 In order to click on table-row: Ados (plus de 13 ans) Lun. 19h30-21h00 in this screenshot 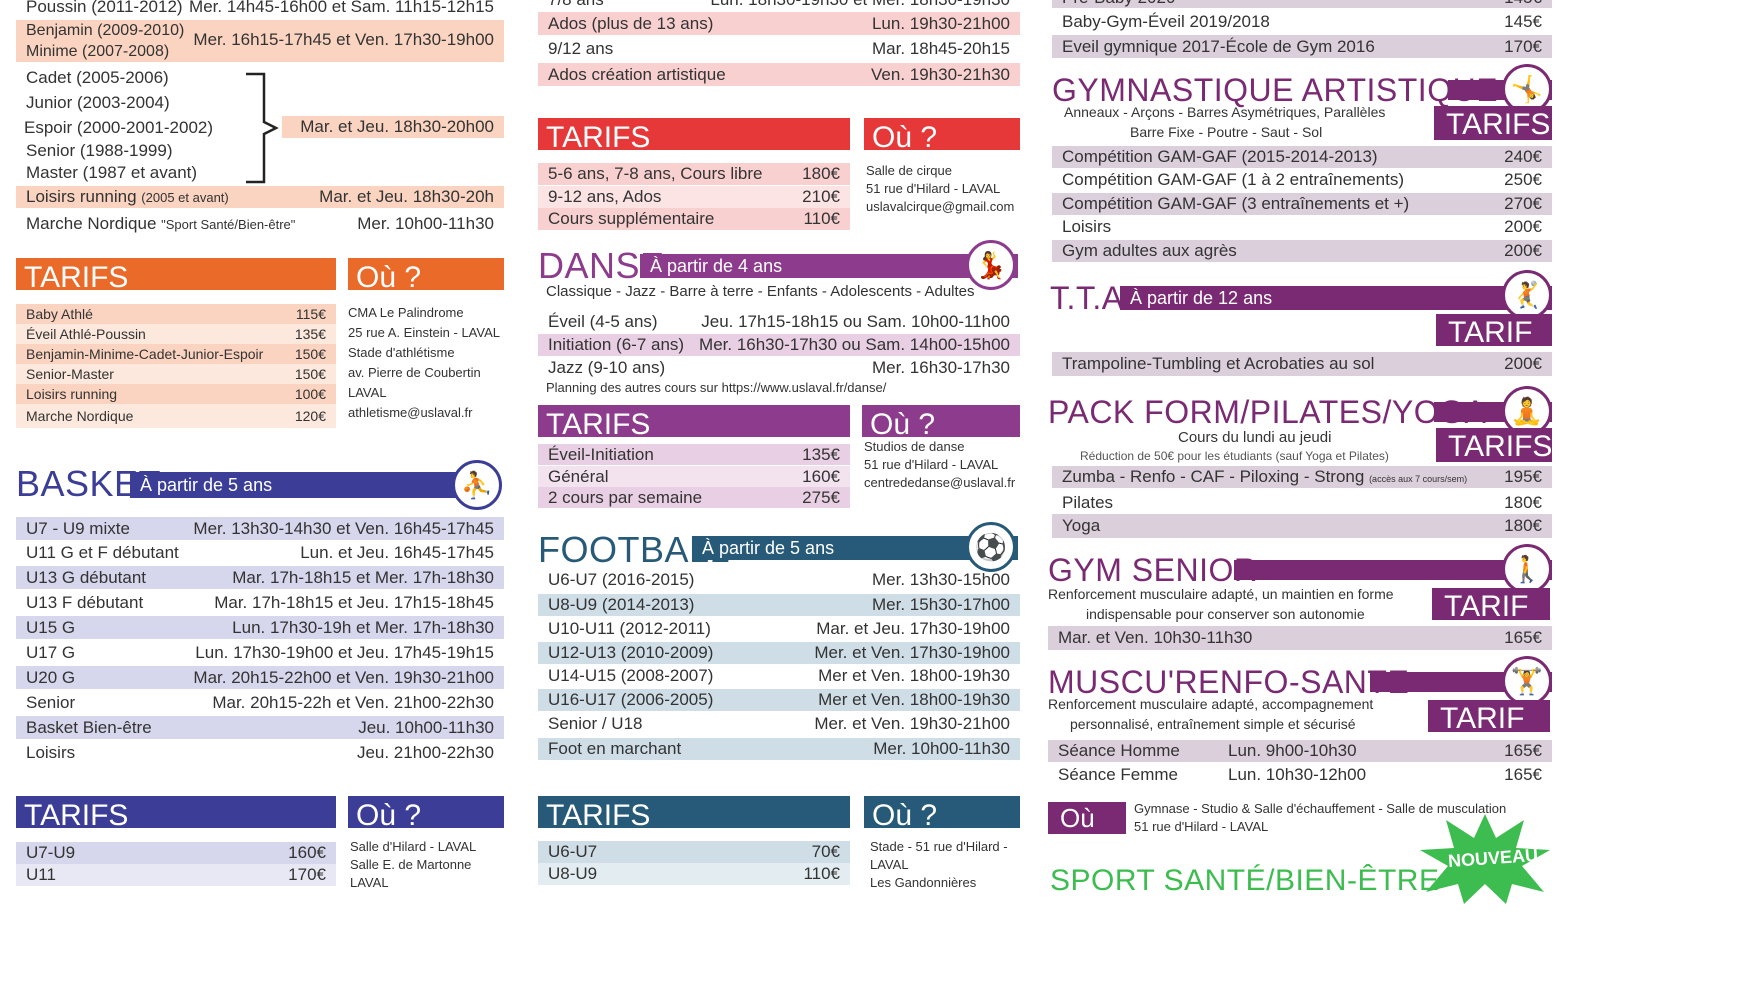, I will do `click(779, 23)`.